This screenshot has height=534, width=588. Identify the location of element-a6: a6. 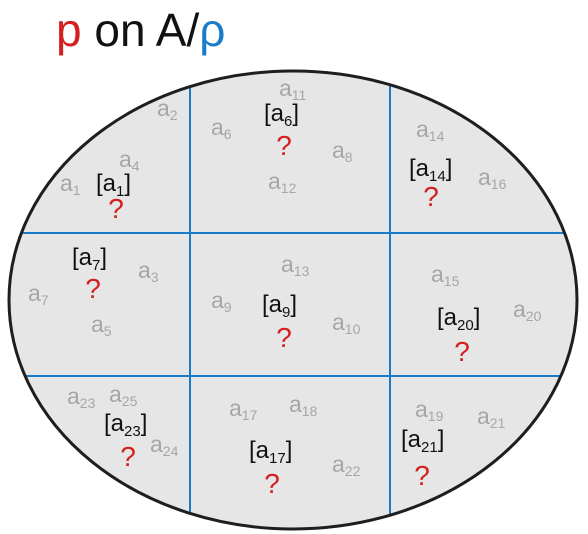
(221, 128).